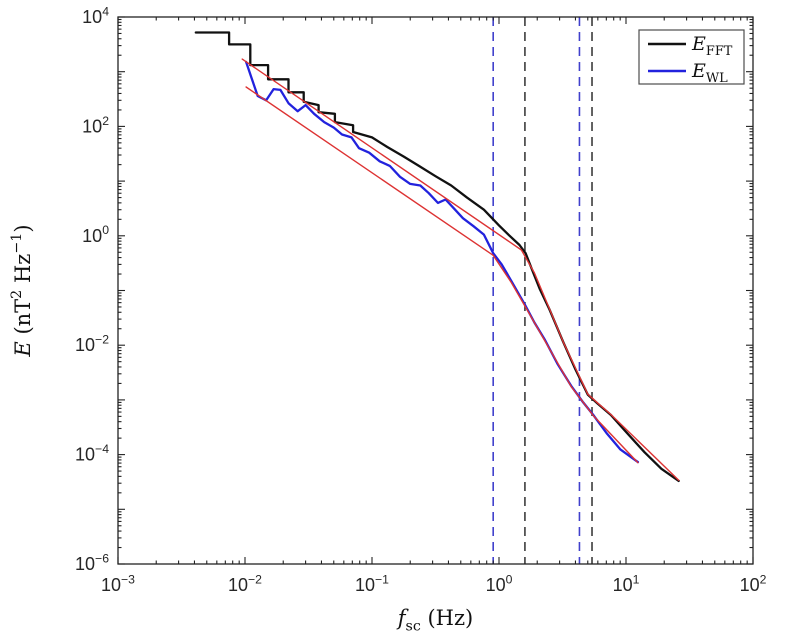 The image size is (800, 644). I want to click on legend-box, so click(691, 57).